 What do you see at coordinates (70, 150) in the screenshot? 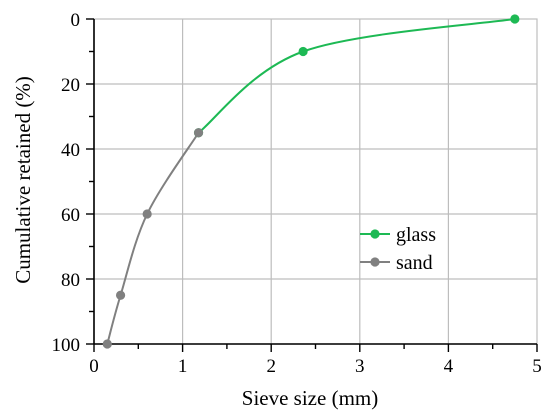
I see `y-tick-label-2: 40` at bounding box center [70, 150].